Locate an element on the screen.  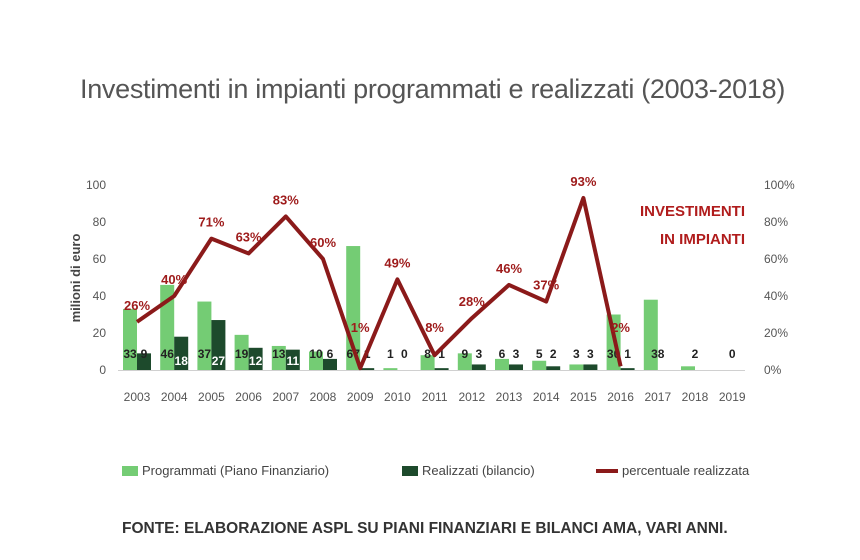
line-label-percentuale: 46% is located at coordinates (509, 268).